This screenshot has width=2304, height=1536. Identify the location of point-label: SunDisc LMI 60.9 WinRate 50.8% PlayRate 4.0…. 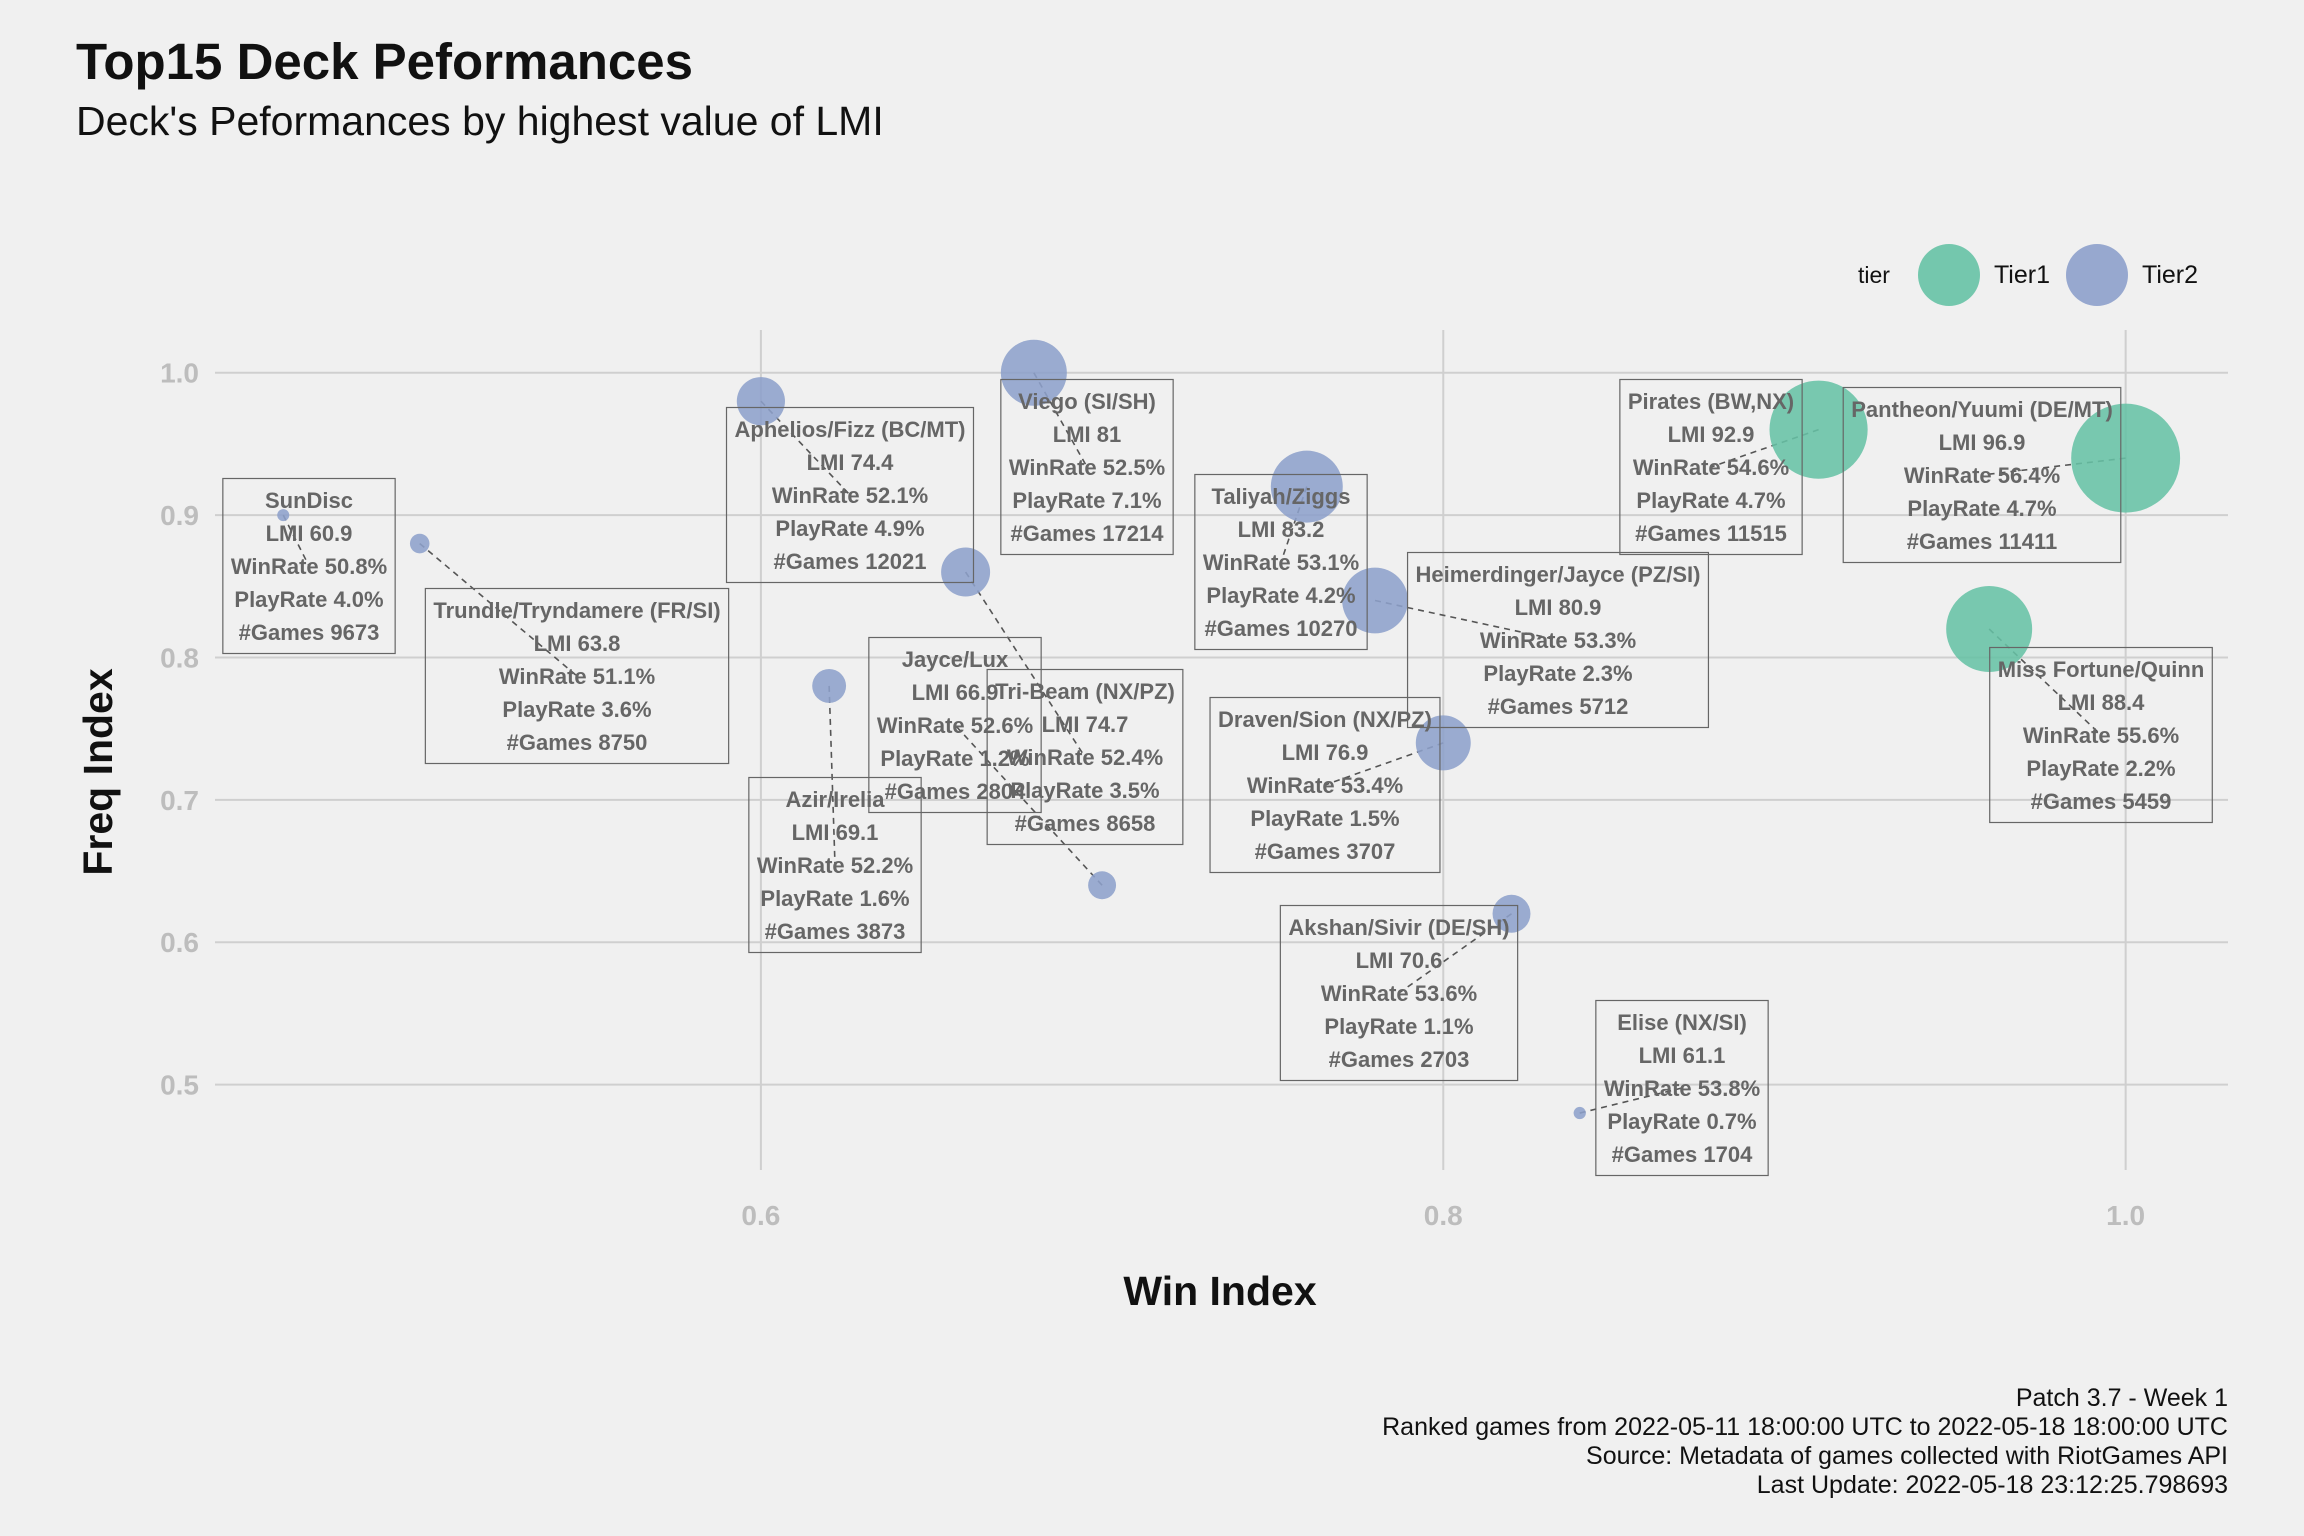
(309, 566).